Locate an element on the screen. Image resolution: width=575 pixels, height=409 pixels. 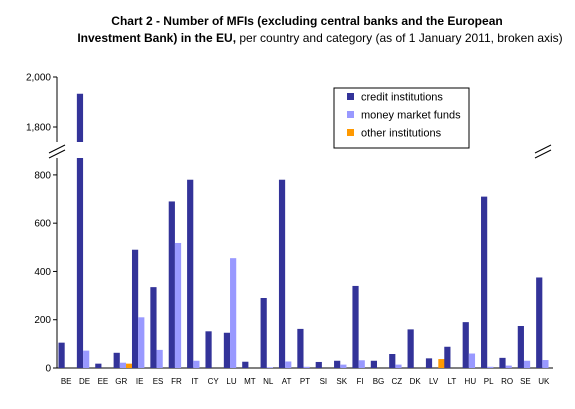
y-tick-label: 800 is located at coordinates (42, 175).